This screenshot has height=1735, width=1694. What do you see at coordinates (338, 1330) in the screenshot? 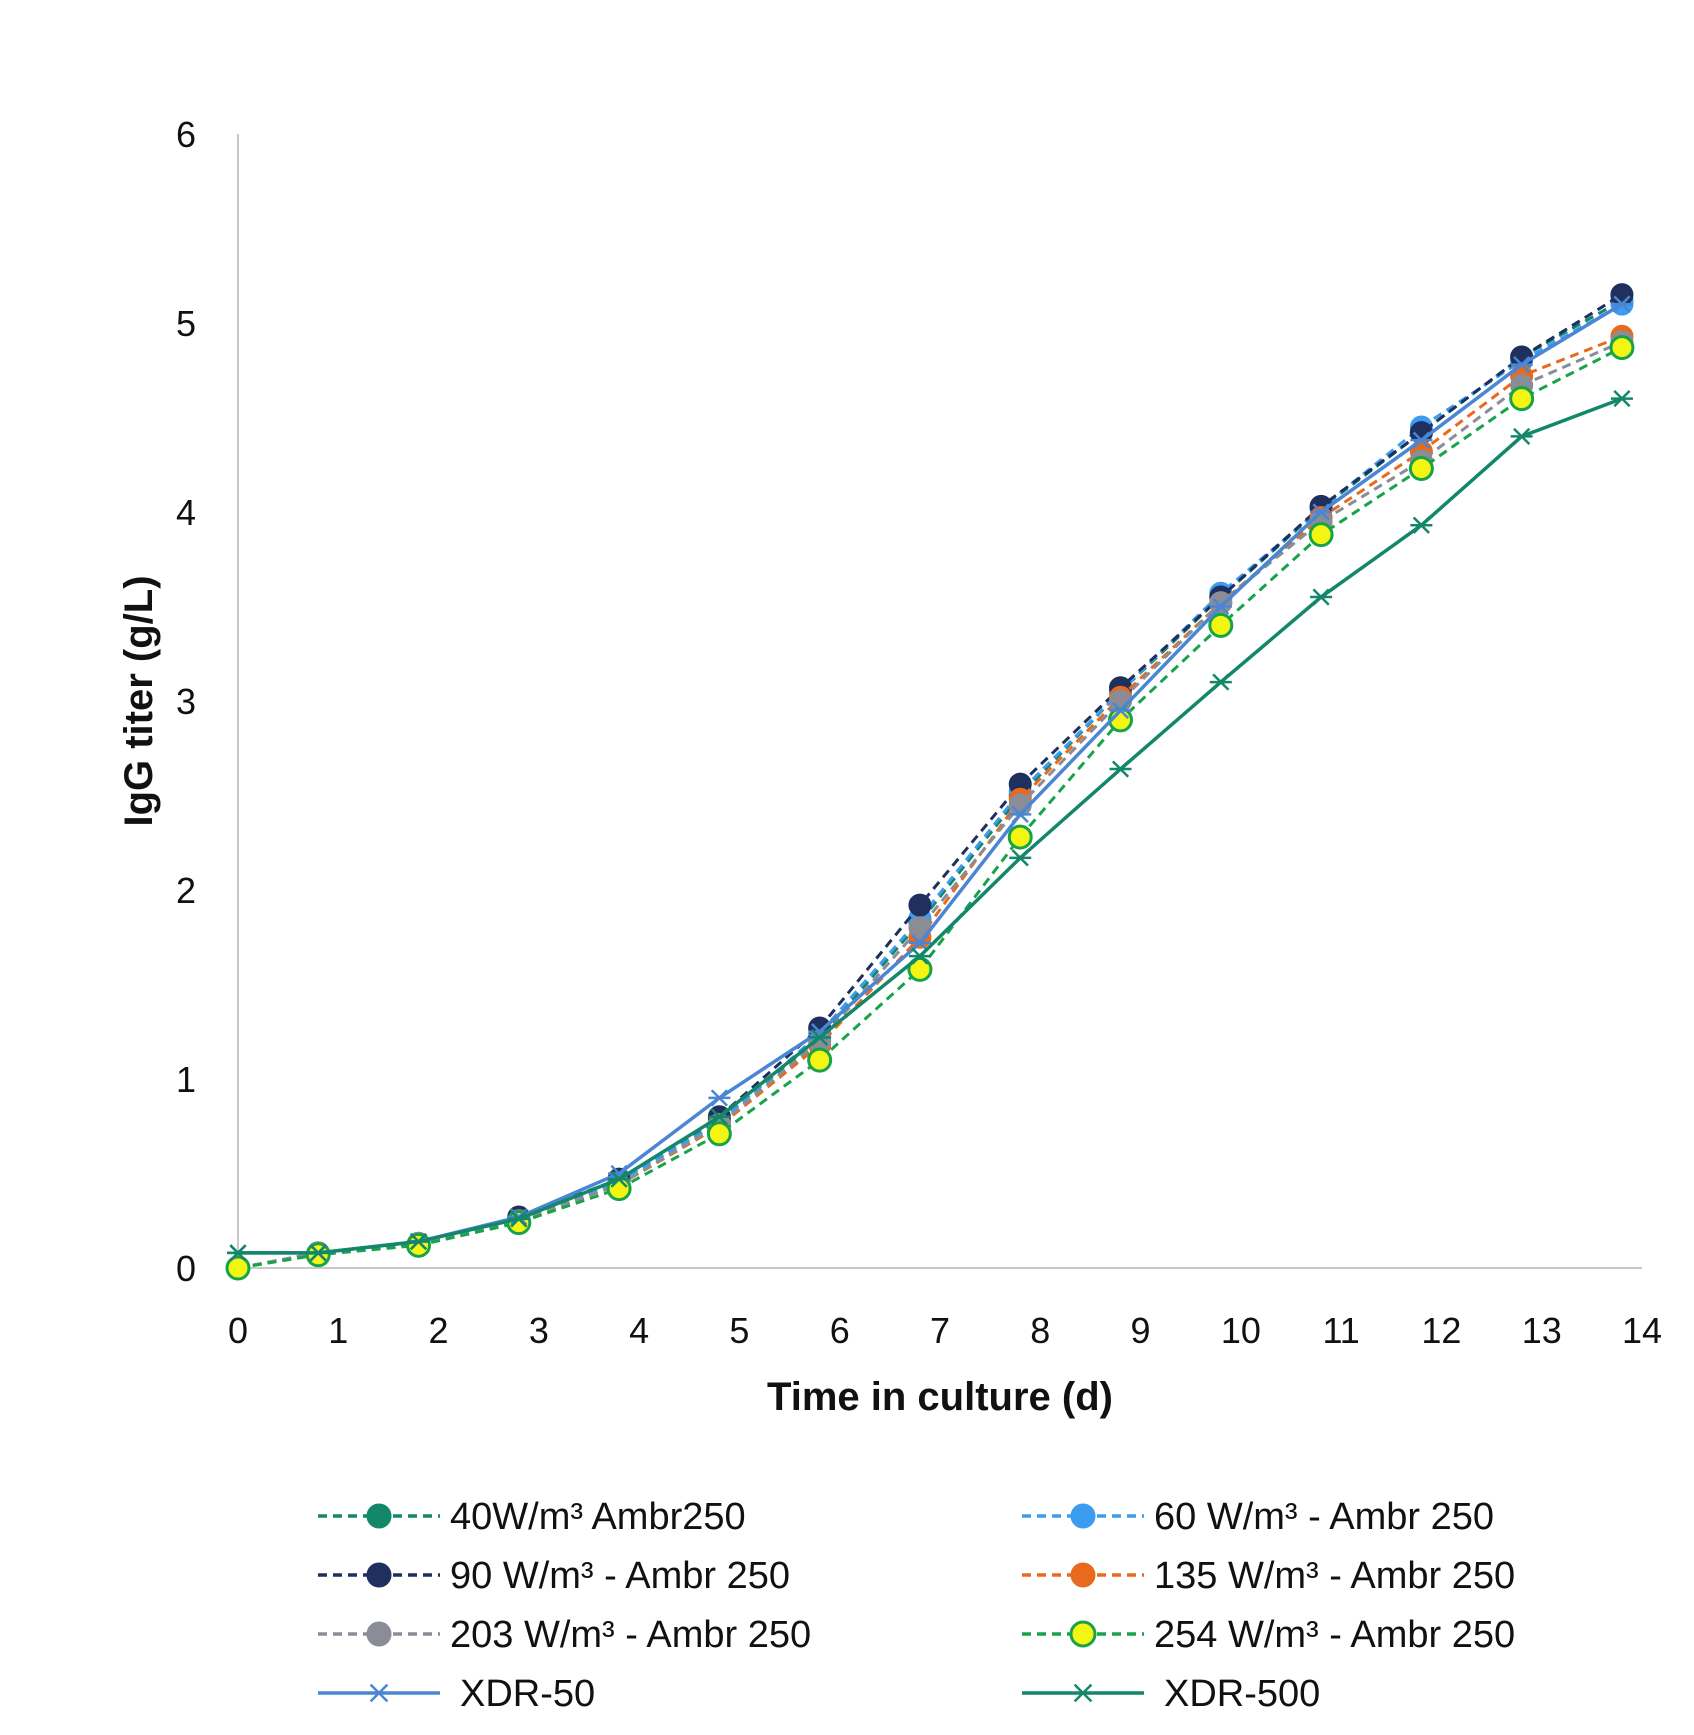
I see `x-tick-label: 1` at bounding box center [338, 1330].